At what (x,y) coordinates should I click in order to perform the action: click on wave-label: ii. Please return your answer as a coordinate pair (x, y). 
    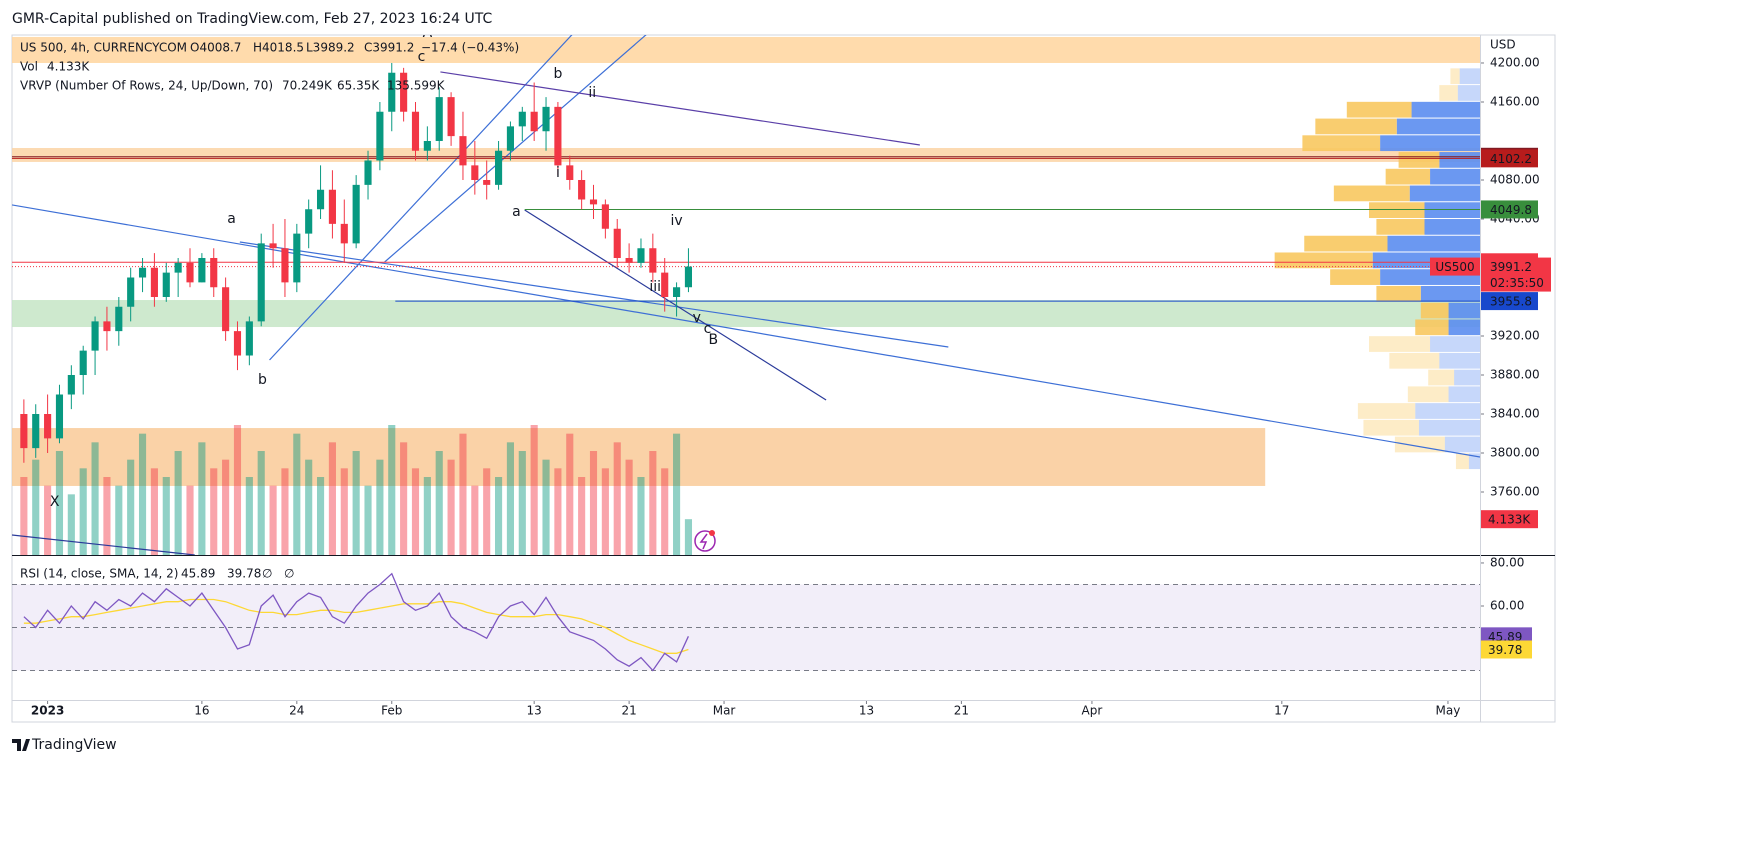
    Looking at the image, I should click on (592, 93).